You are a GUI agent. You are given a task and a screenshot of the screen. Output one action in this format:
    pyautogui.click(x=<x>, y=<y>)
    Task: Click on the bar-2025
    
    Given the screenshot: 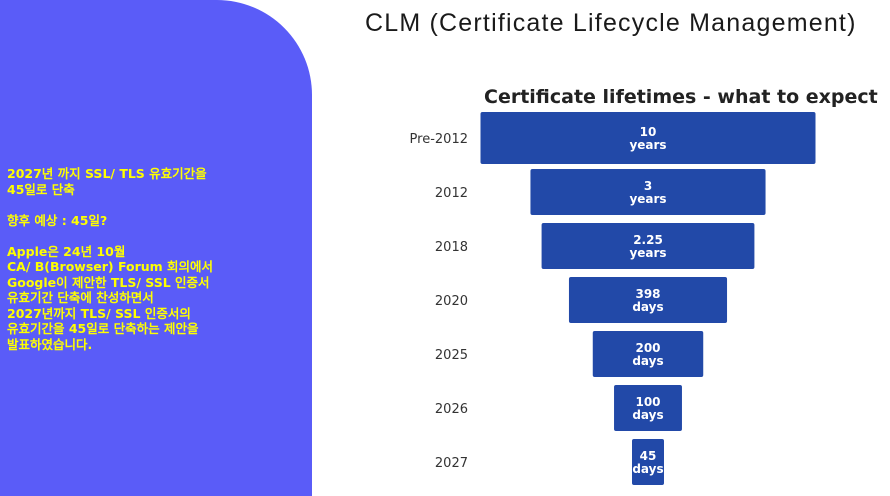 What is the action you would take?
    pyautogui.click(x=648, y=354)
    